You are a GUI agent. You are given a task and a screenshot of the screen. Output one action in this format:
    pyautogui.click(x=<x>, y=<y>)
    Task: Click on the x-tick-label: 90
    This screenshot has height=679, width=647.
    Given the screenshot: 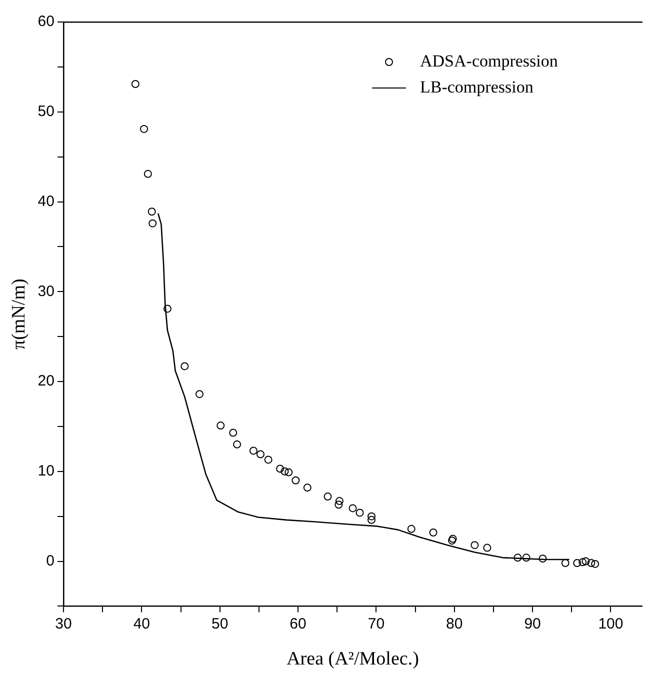 What is the action you would take?
    pyautogui.click(x=532, y=623)
    